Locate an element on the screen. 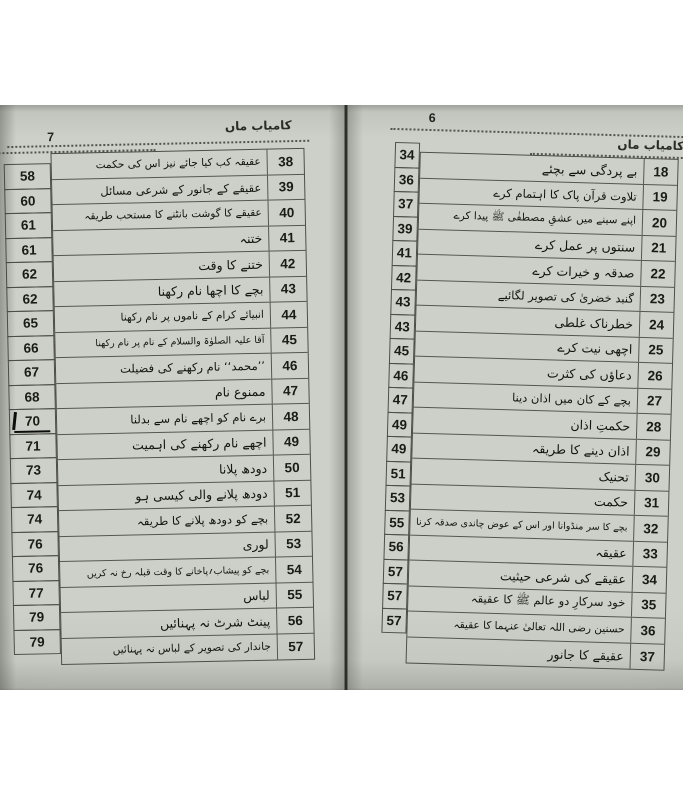 The width and height of the screenshot is (683, 800). toc-entry-number: 56 is located at coordinates (295, 620).